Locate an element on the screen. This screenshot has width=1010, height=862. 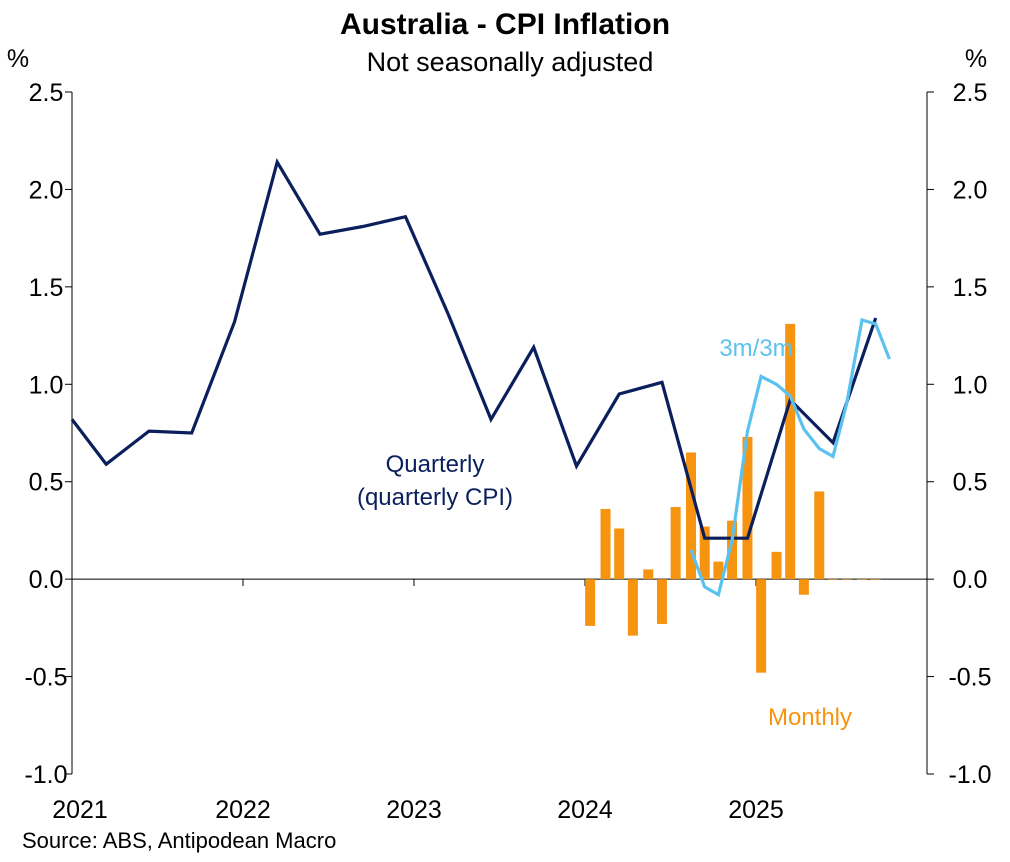
left-y-tick-label: 1.5 is located at coordinates (46, 288).